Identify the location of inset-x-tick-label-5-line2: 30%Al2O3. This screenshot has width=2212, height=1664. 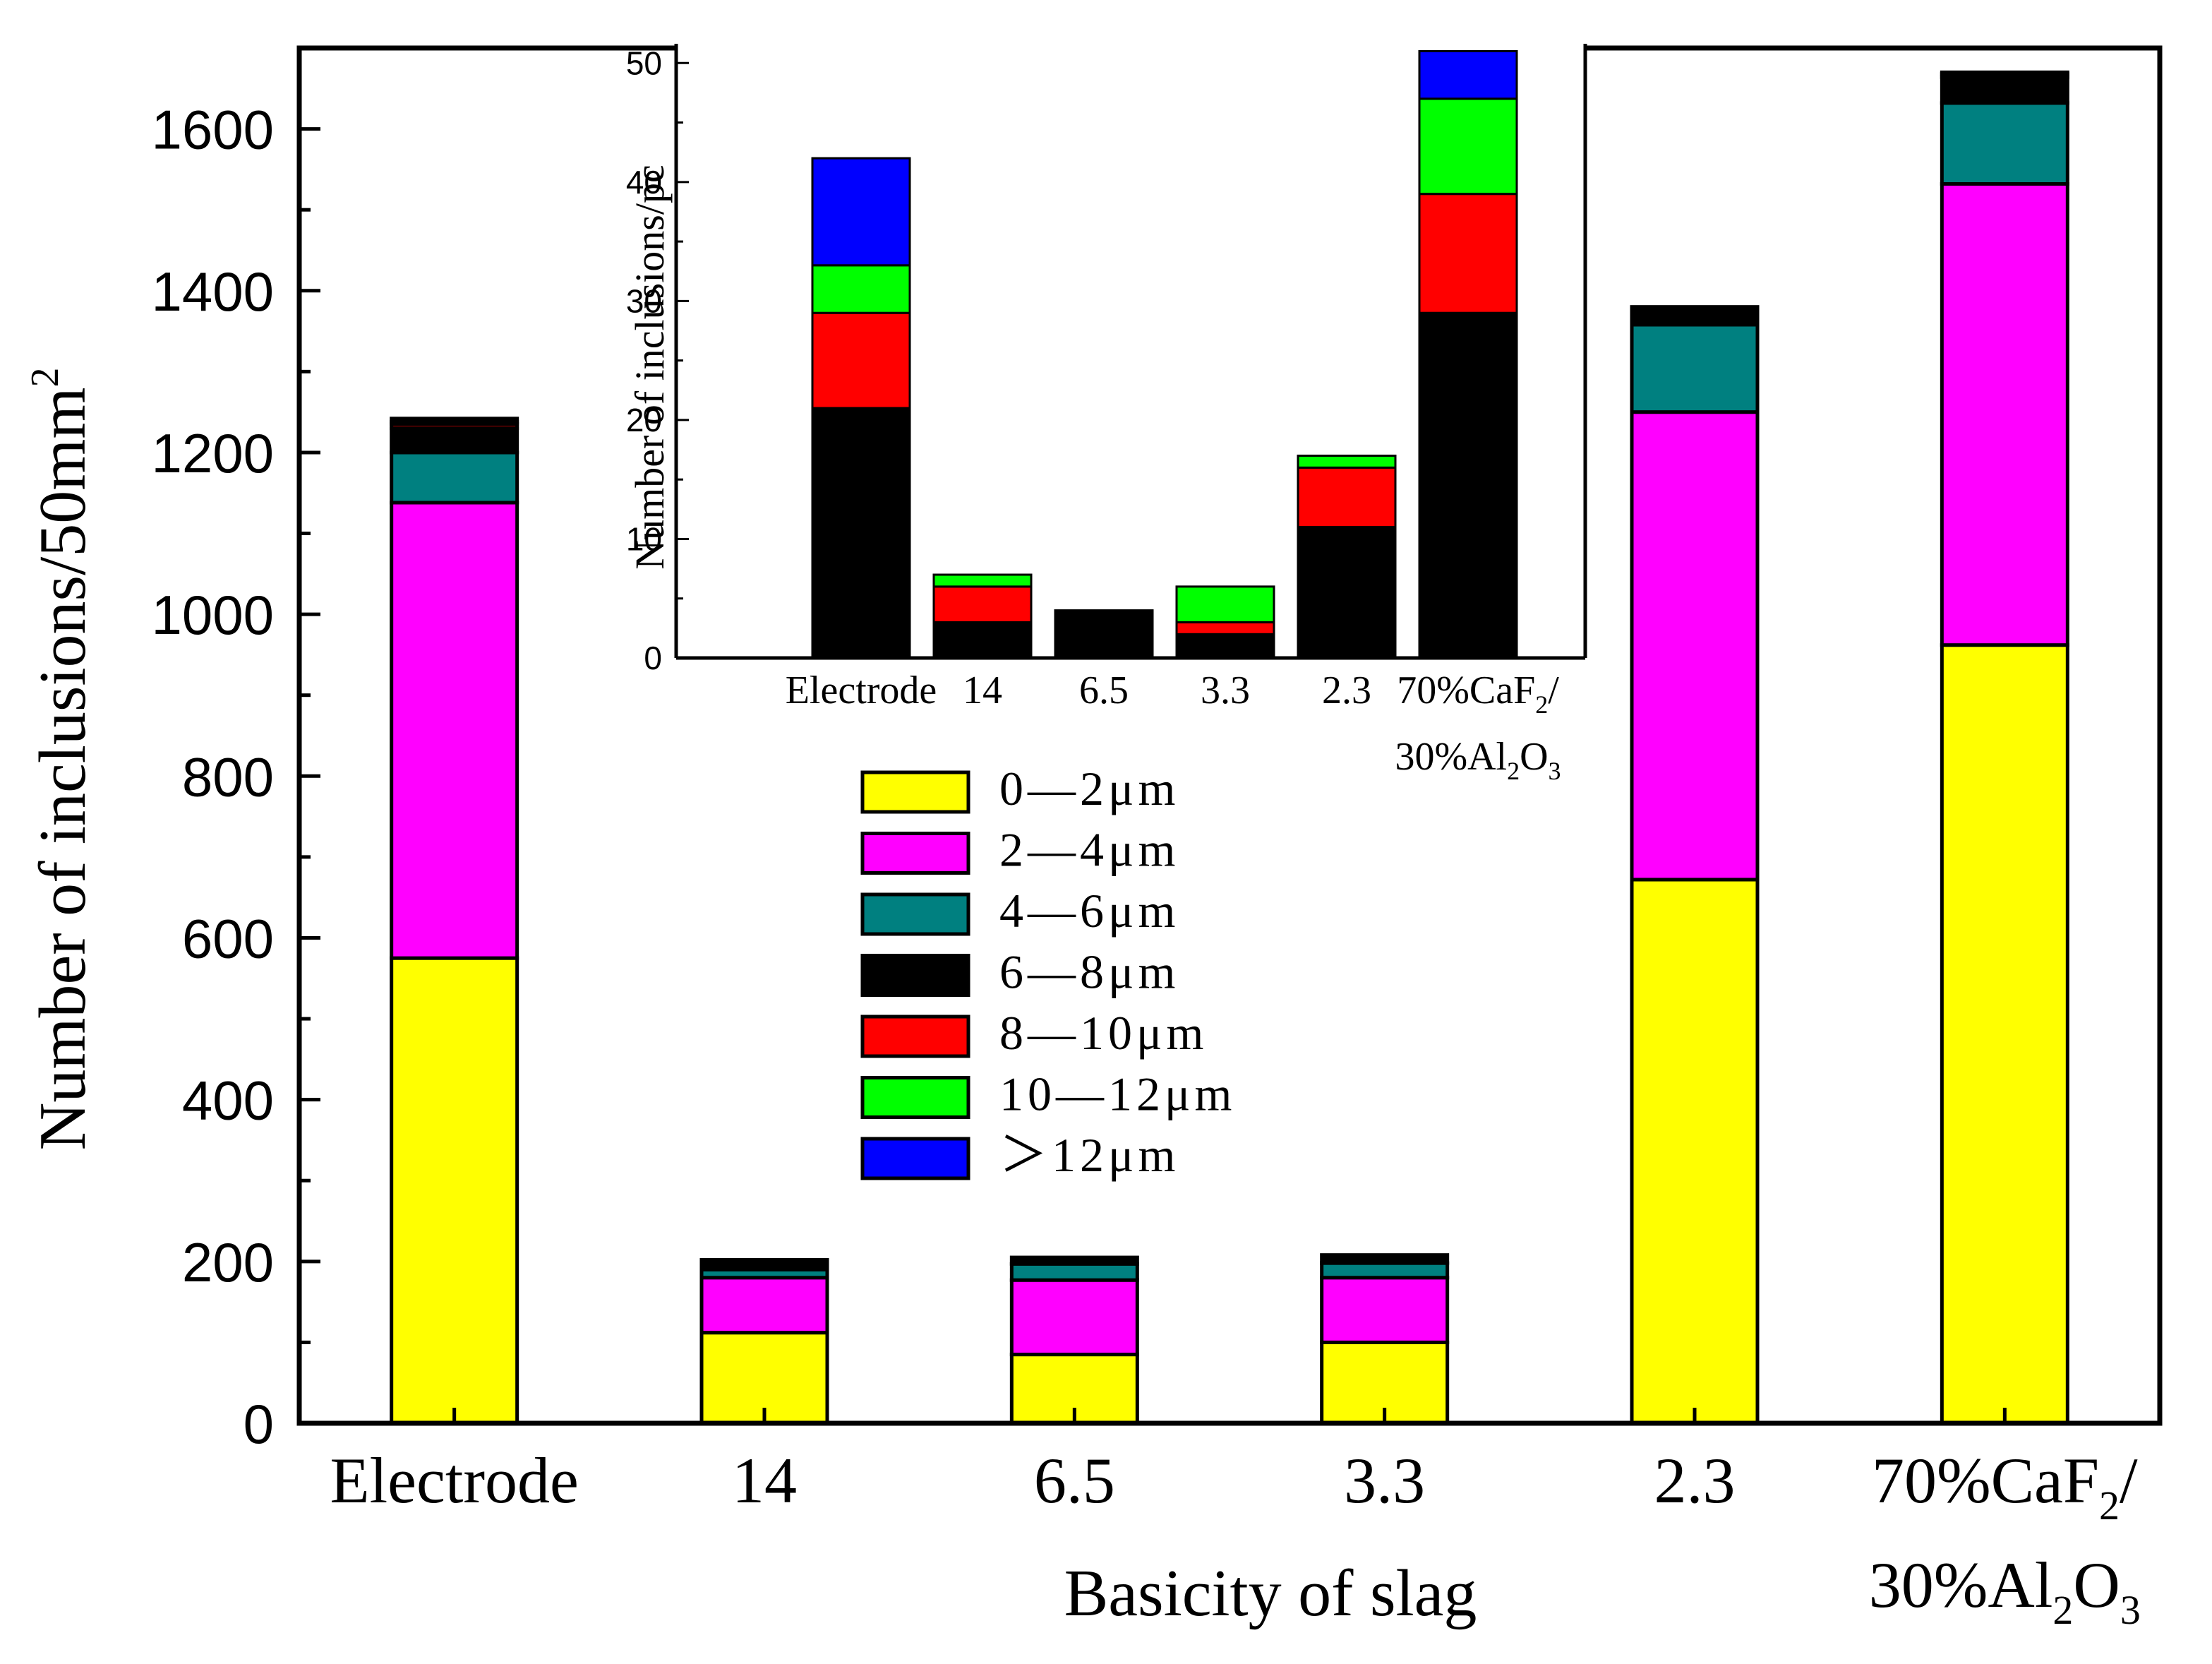
(1478, 760).